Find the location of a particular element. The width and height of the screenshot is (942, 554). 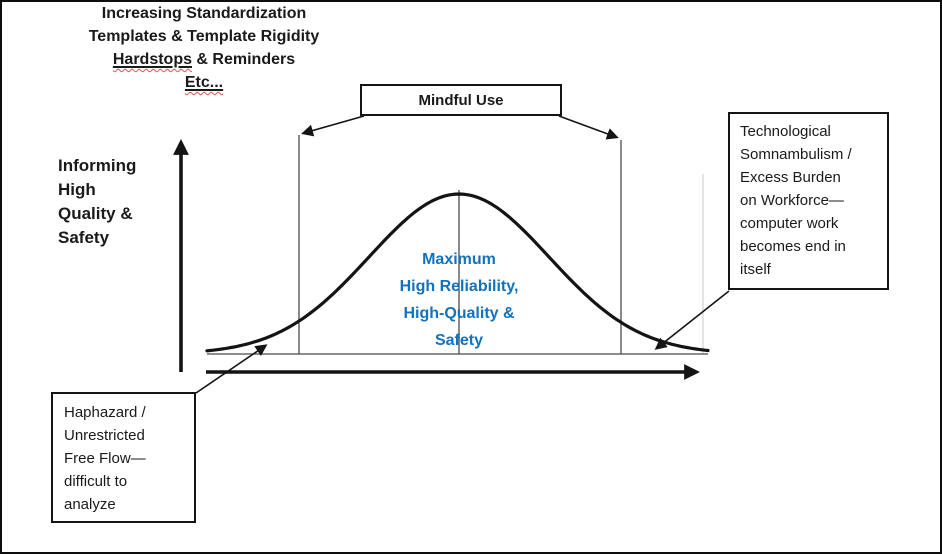

mindful-use-box: Mindful Use is located at coordinates (461, 100).